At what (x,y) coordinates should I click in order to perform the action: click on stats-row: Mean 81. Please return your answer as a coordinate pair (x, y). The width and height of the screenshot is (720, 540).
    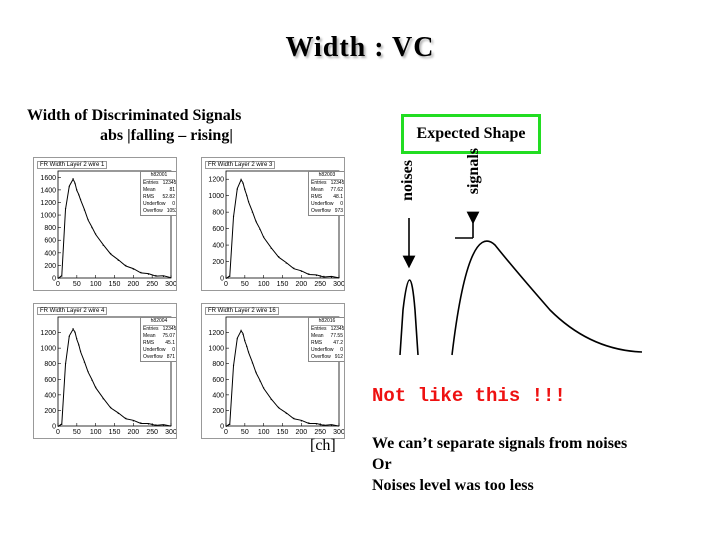
    Looking at the image, I should click on (159, 190).